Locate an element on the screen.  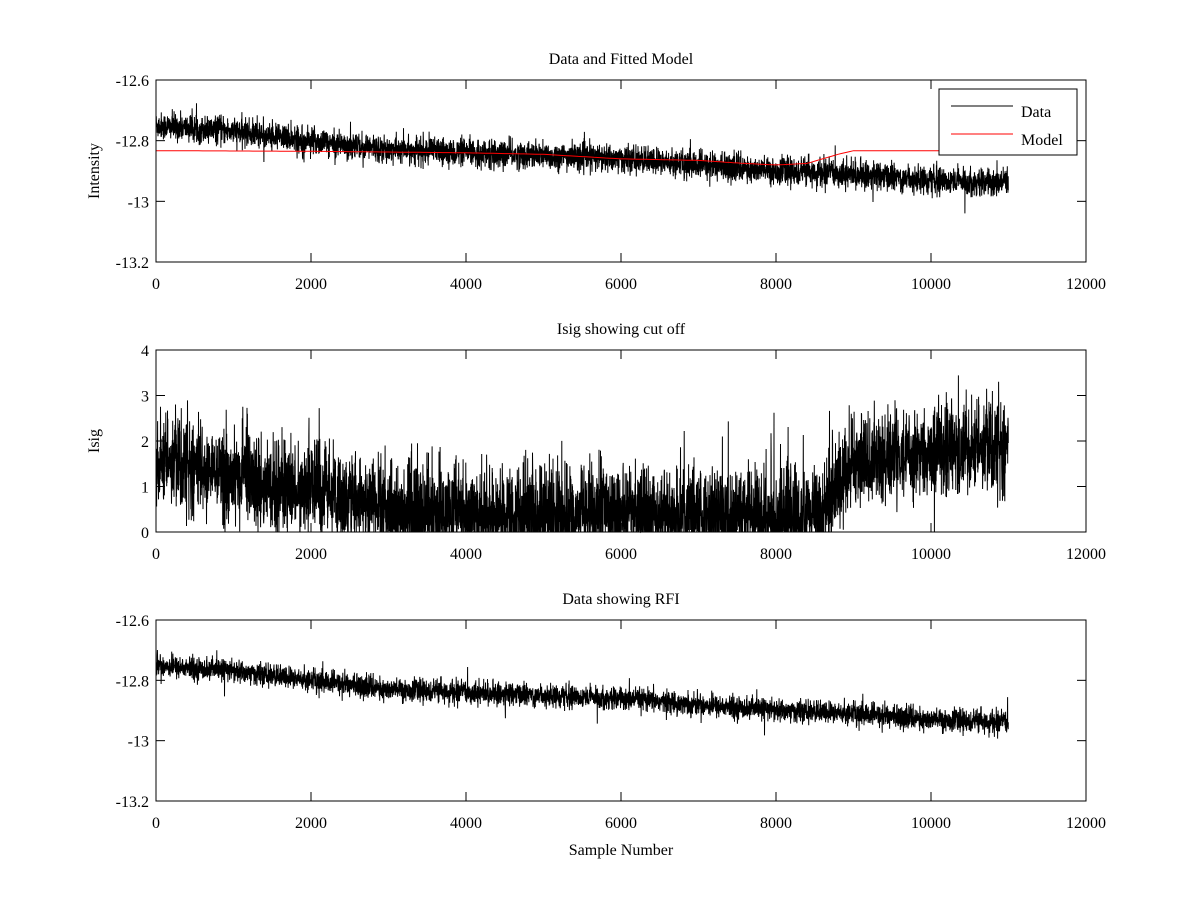
chart-title: Data showing RFI is located at coordinates (620, 599).